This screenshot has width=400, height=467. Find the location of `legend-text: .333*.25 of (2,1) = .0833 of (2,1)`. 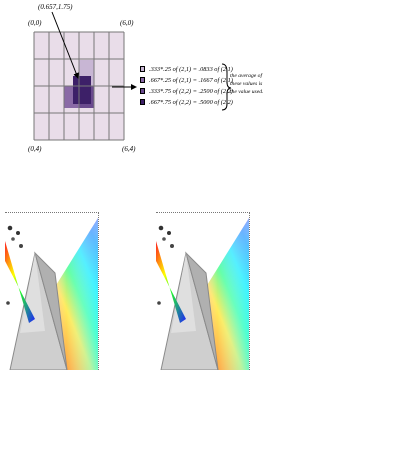

legend-text: .333*.25 of (2,1) = .0833 of (2,1) is located at coordinates (191, 69).